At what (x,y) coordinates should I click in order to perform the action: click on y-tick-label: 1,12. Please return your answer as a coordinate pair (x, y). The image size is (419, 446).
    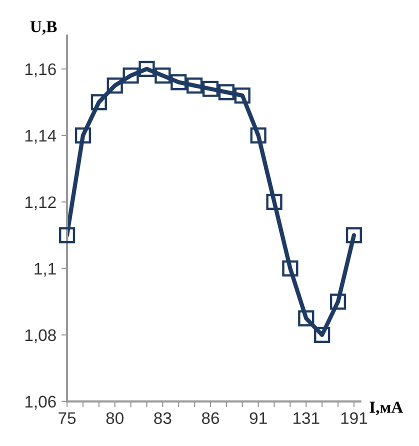
    Looking at the image, I should click on (40, 203).